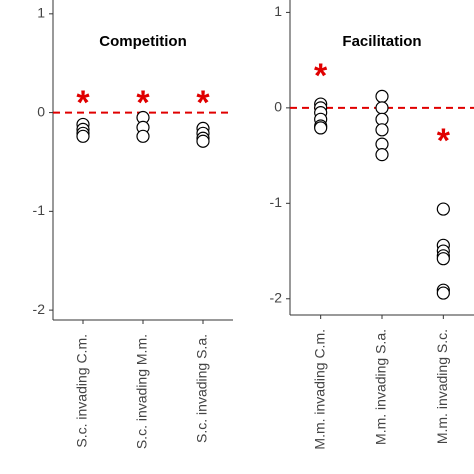  I want to click on x-tick-label: M.m. invading C.m., so click(319, 389).